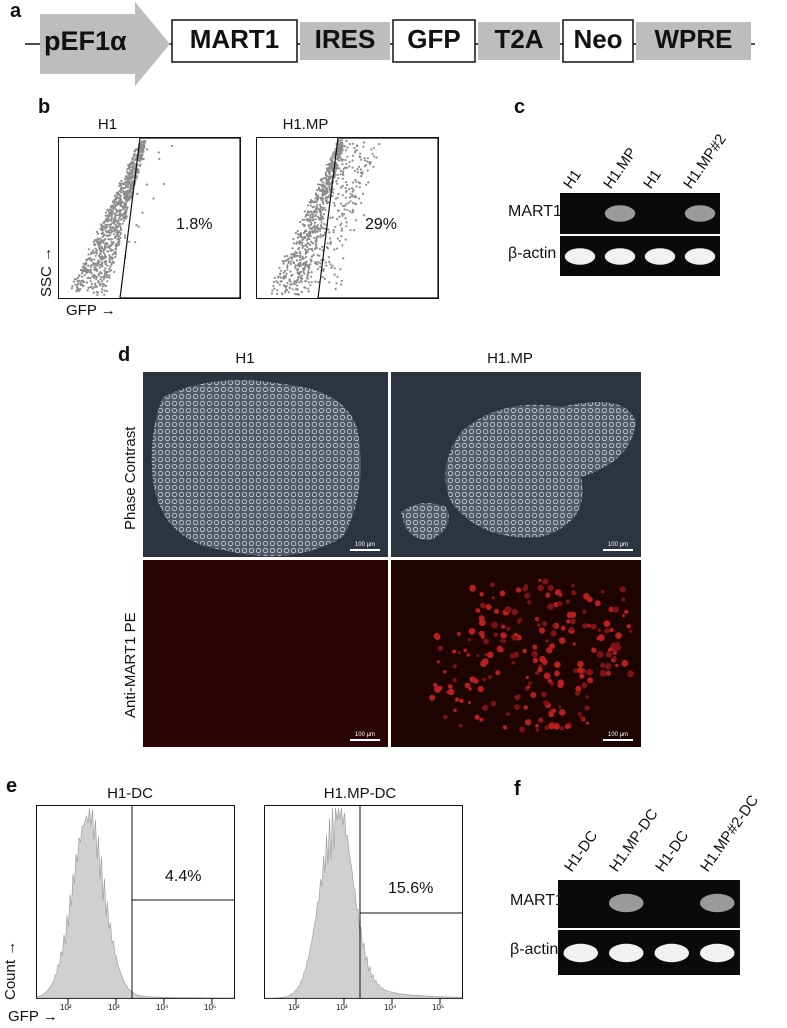 This screenshot has width=787, height=1028. I want to click on scale-bar-4: 100 μm, so click(618, 736).